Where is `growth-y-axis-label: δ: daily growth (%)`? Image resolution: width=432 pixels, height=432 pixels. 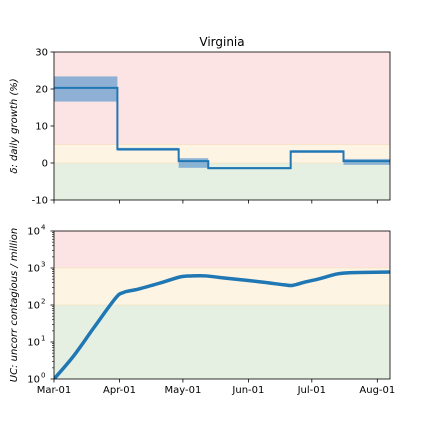
growth-y-axis-label: δ: daily growth (%) is located at coordinates (14, 125).